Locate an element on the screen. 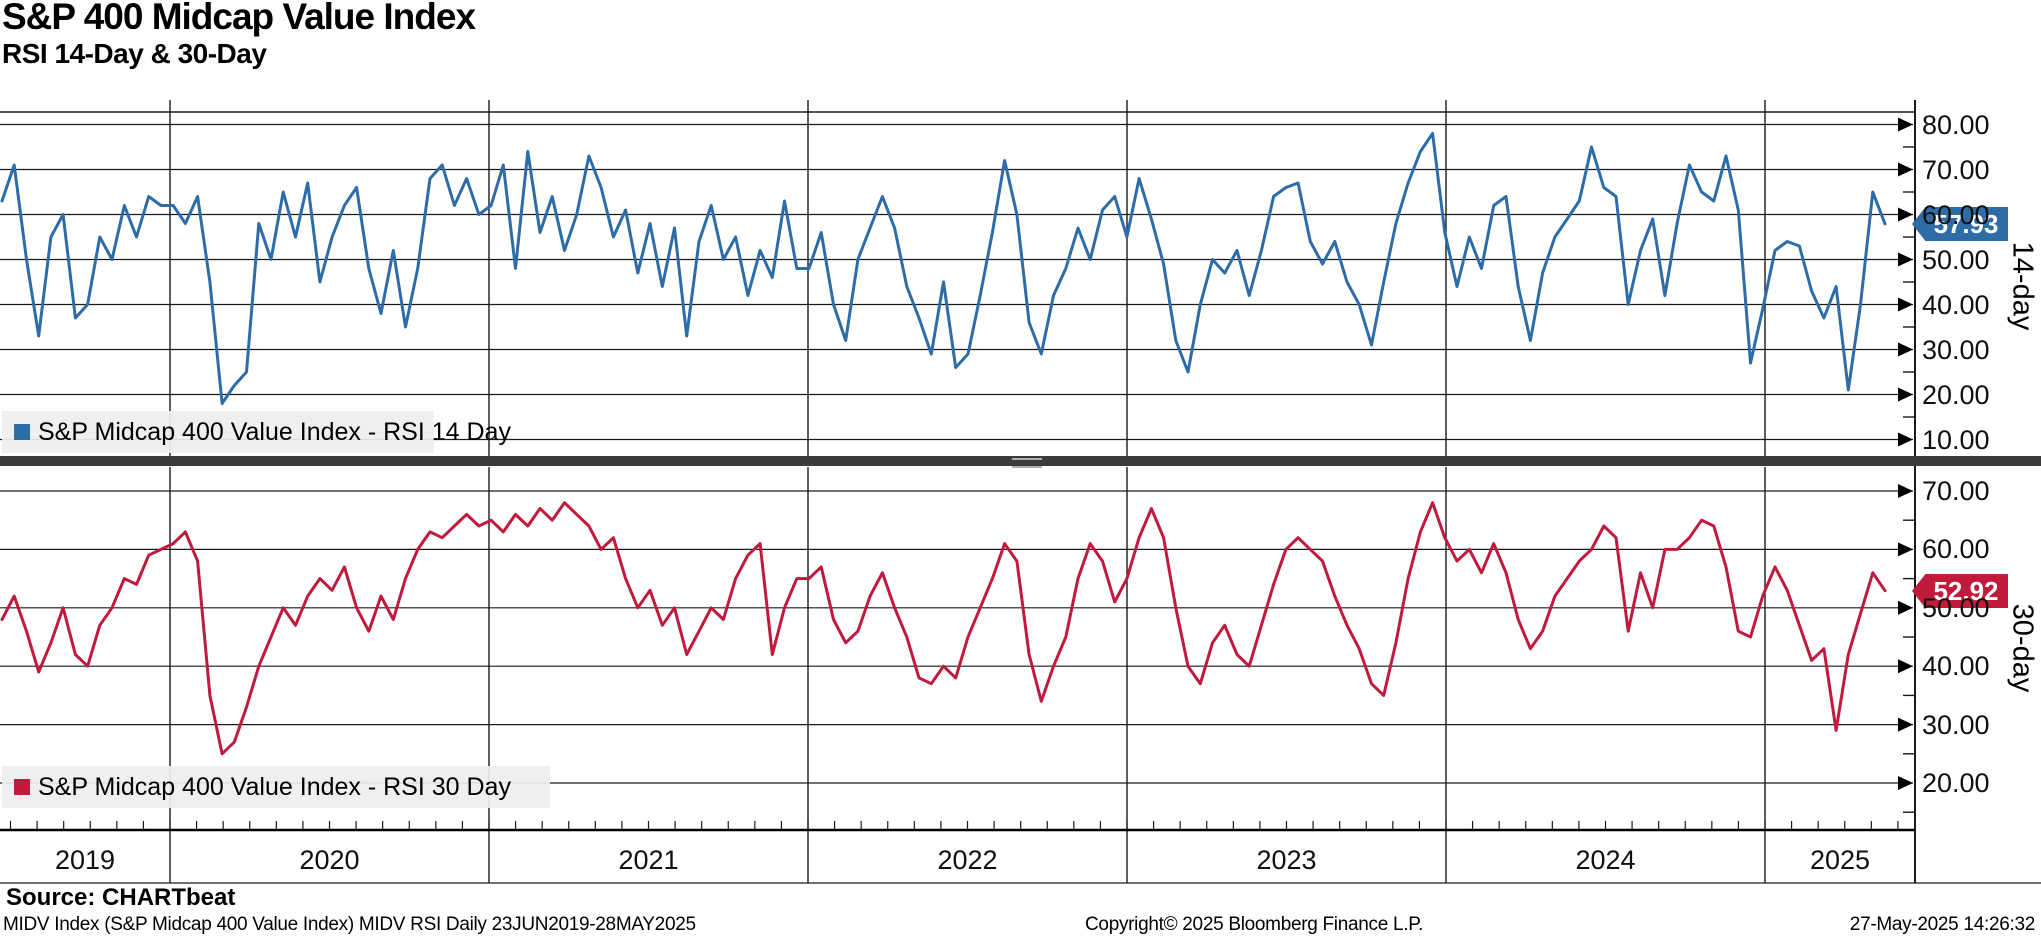 Image resolution: width=2041 pixels, height=936 pixels. legend-label-rsi30: S&P Midcap 400 Value Index - RSI 30 Day is located at coordinates (274, 786).